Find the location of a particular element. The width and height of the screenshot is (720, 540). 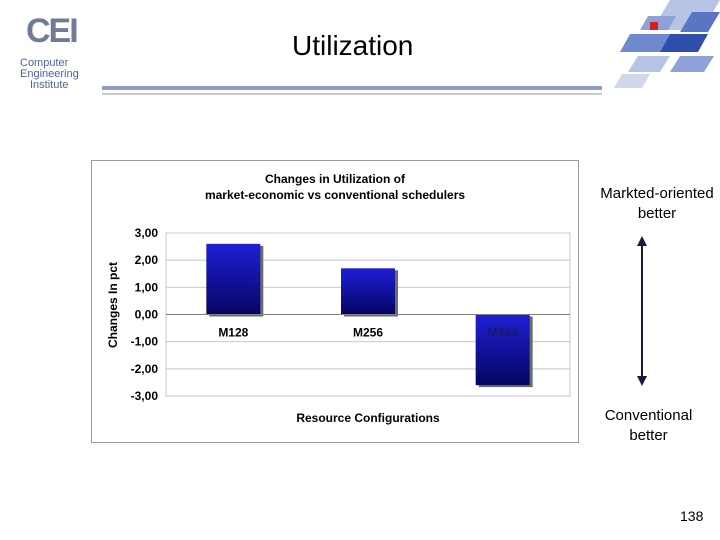

bar-m384 is located at coordinates (502, 350).